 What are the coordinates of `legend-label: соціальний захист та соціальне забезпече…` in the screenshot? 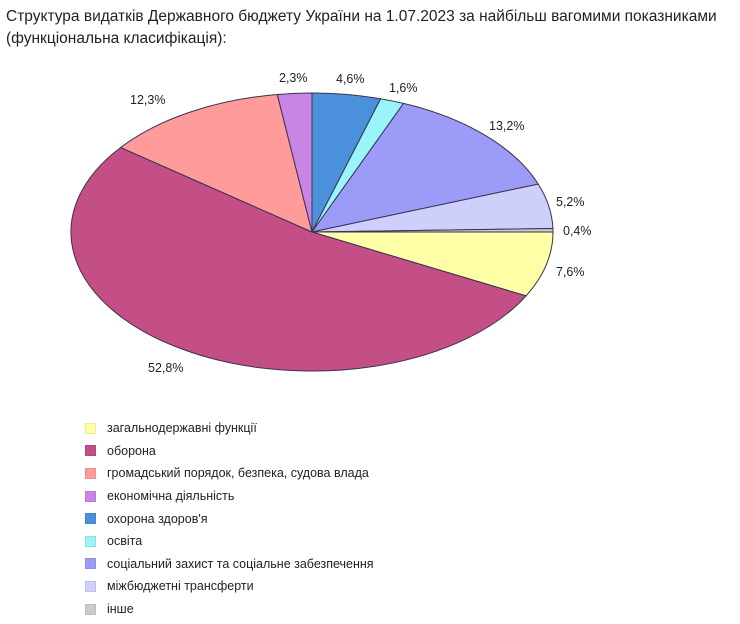 It's located at (240, 563).